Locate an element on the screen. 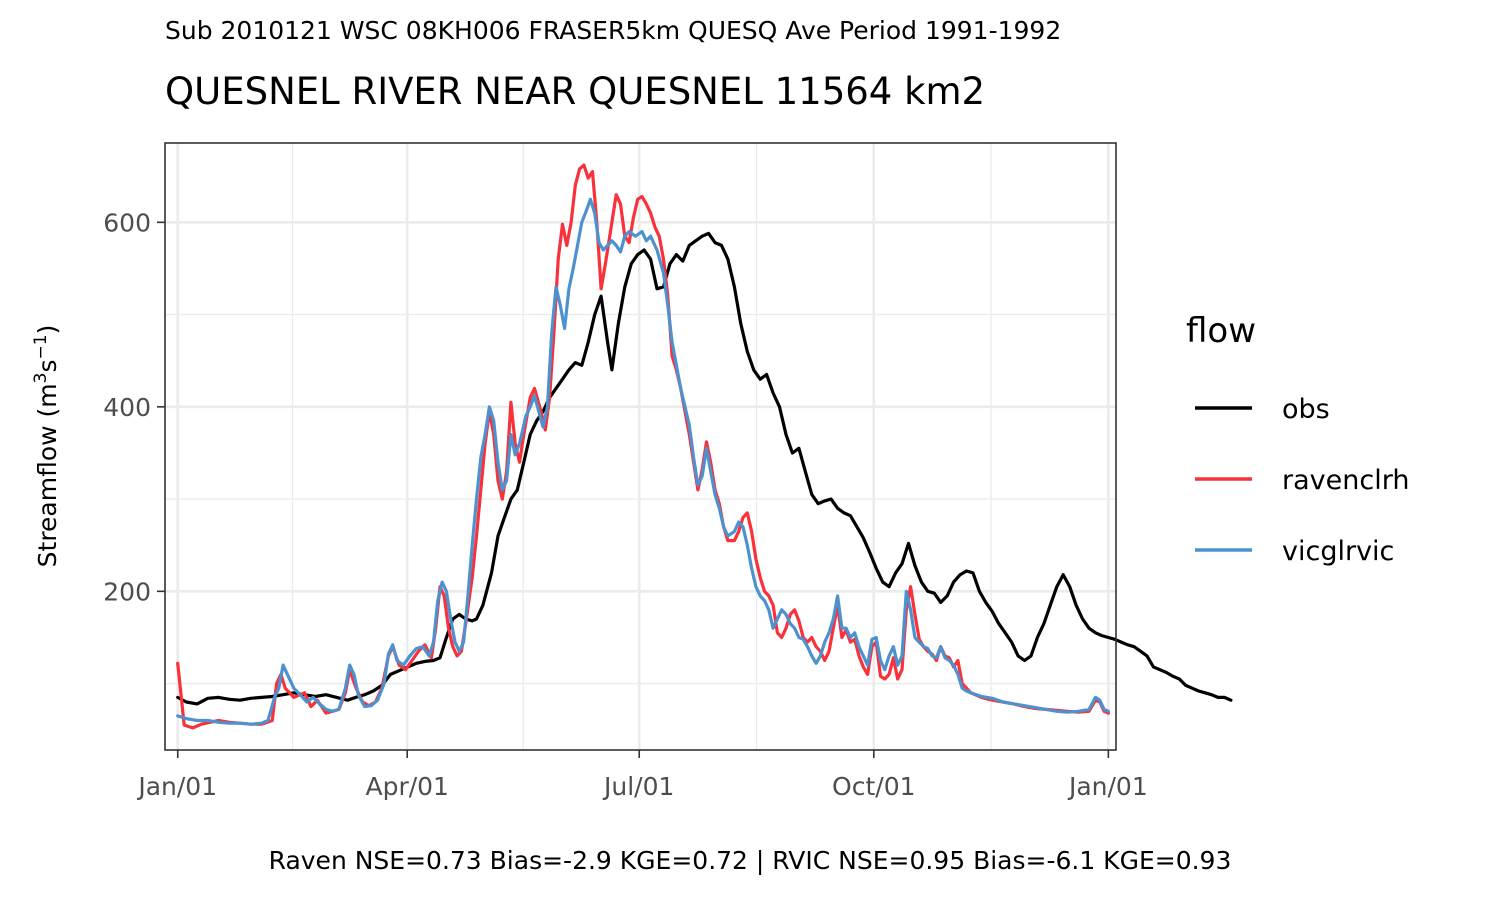  y-axis-title: Streamflow (m3s−1) is located at coordinates (46, 446).